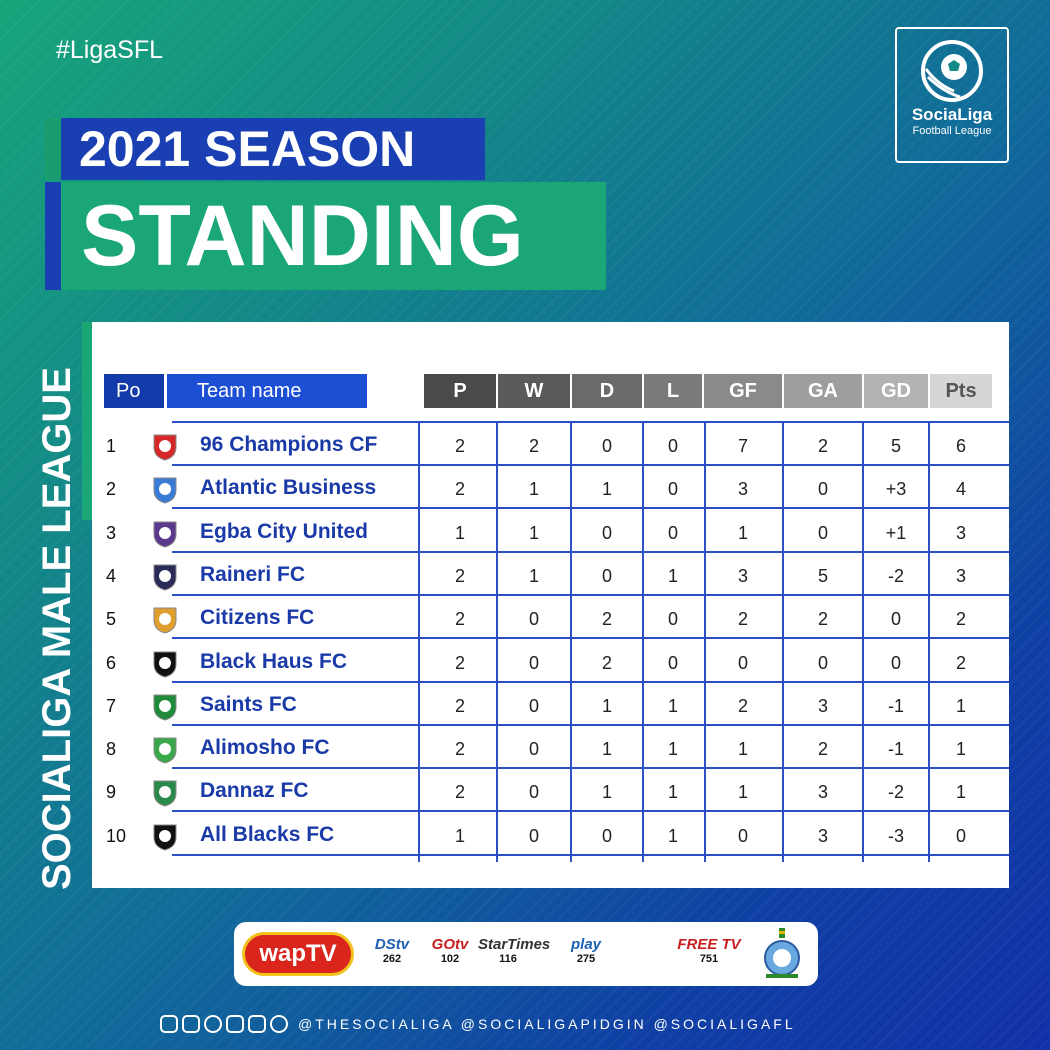 This screenshot has height=1050, width=1050. What do you see at coordinates (111, 792) in the screenshot?
I see `row-position: 9` at bounding box center [111, 792].